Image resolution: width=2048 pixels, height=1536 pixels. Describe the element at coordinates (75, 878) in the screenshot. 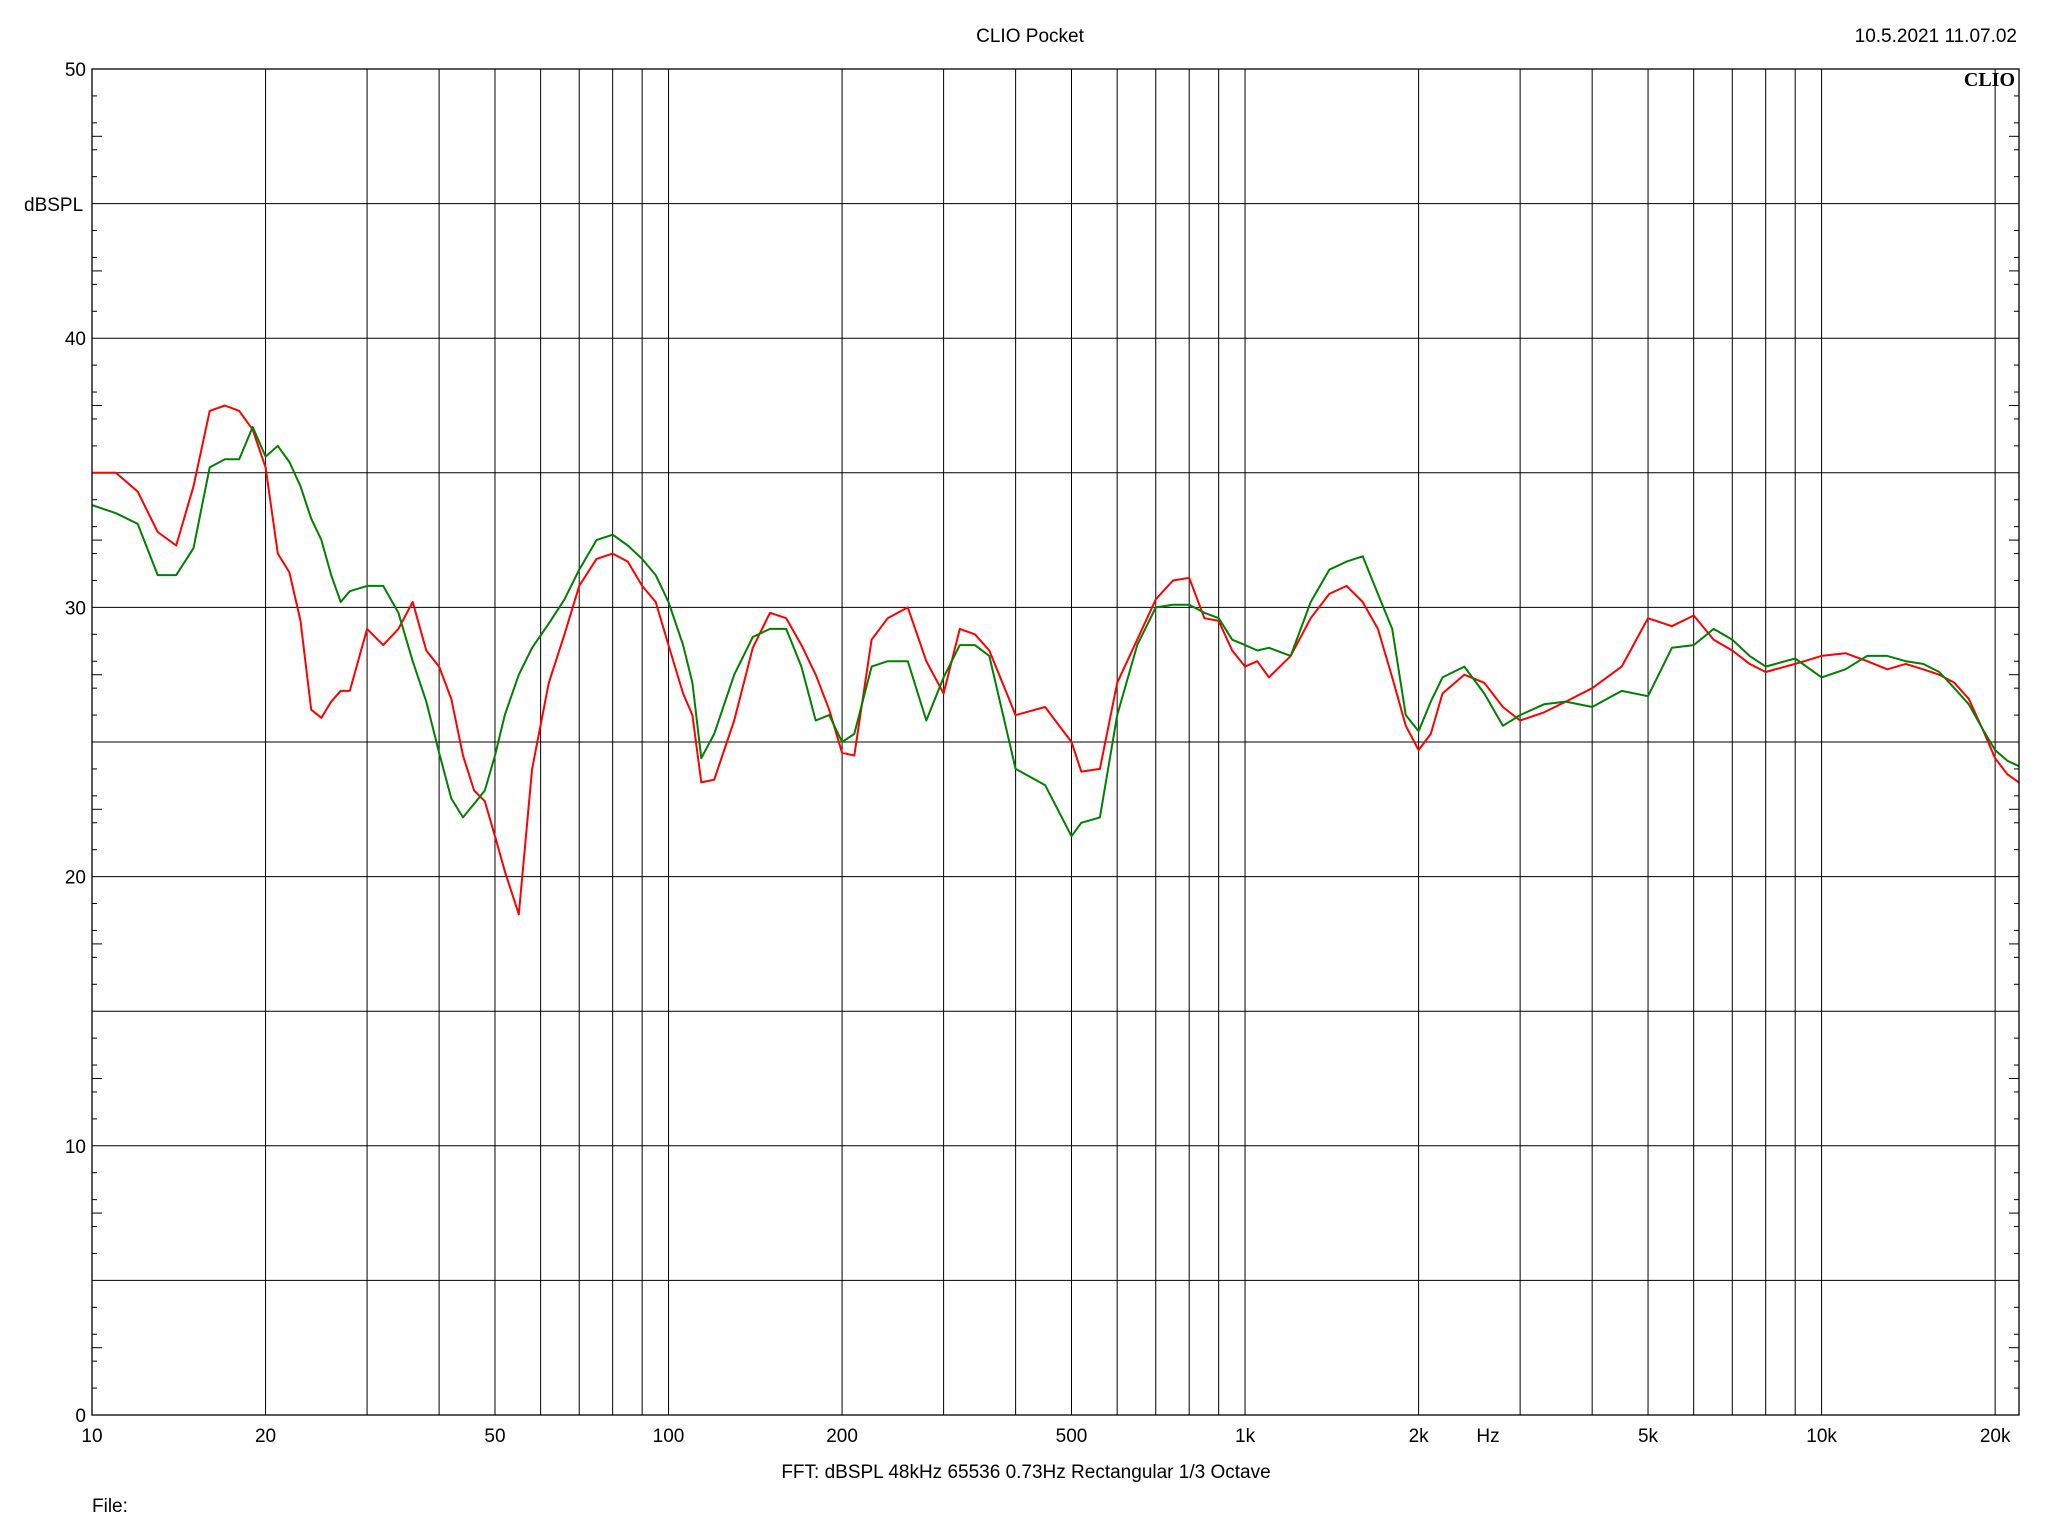

I see `y-tick-label: 20` at that location.